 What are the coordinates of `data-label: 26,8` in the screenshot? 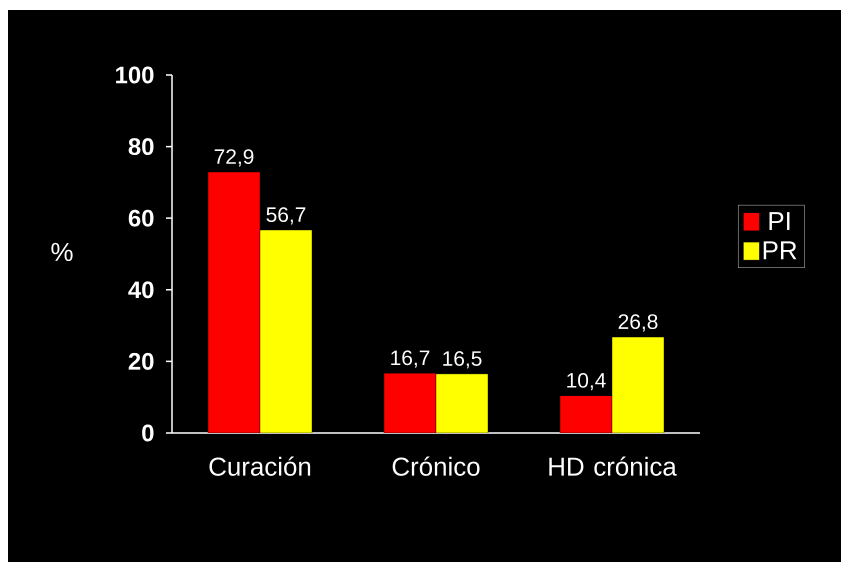 It's located at (638, 323).